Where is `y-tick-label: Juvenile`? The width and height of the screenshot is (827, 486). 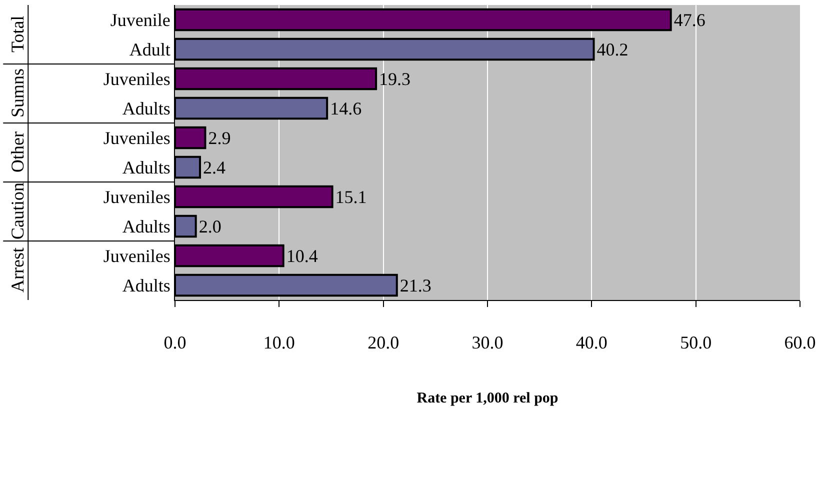
y-tick-label: Juvenile is located at coordinates (140, 20).